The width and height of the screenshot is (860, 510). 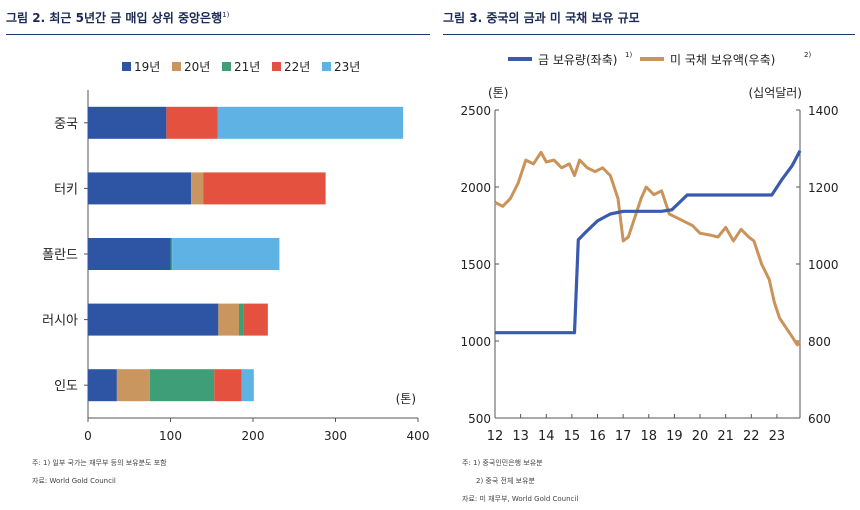 What do you see at coordinates (505, 481) in the screenshot?
I see `right-note-2: 2) 중국 전체 보유분` at bounding box center [505, 481].